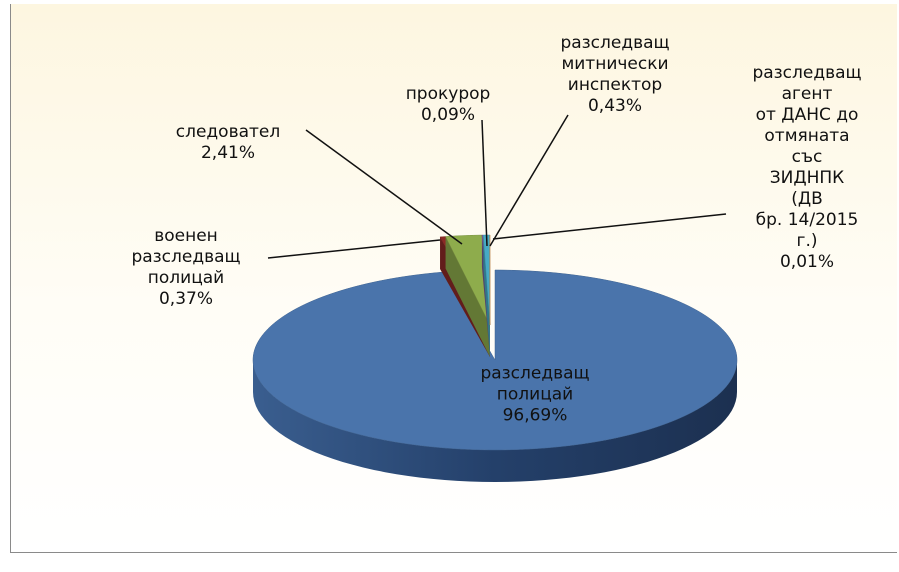 This screenshot has width=899, height=572. I want to click on category-label: прокурор, so click(448, 94).